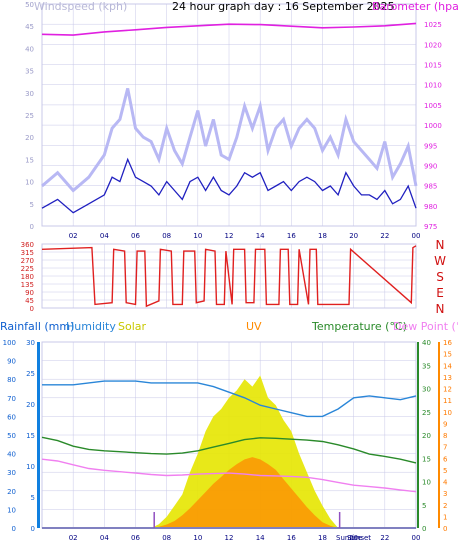  Describe the element at coordinates (29, 72) in the screenshot. I see `windspeed-tick: 35` at that location.